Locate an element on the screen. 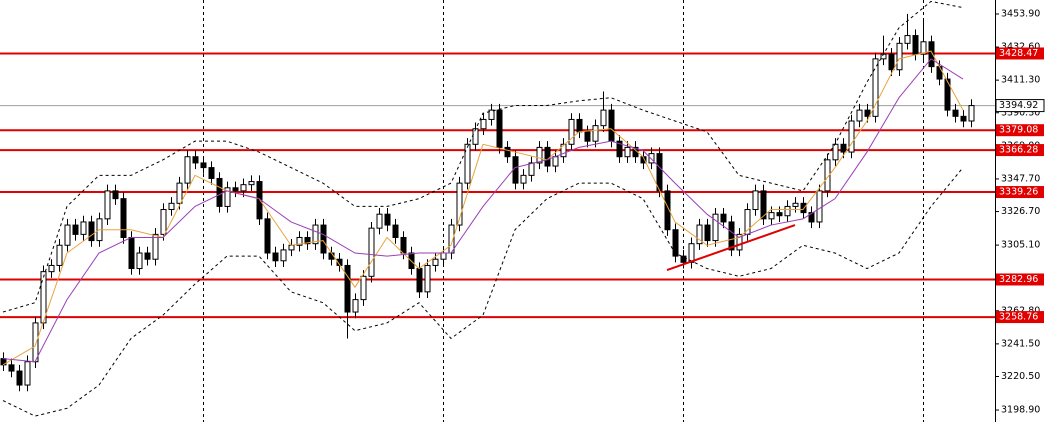 This screenshot has width=1045, height=422. y-tick-label: 3305.10 is located at coordinates (1020, 245).